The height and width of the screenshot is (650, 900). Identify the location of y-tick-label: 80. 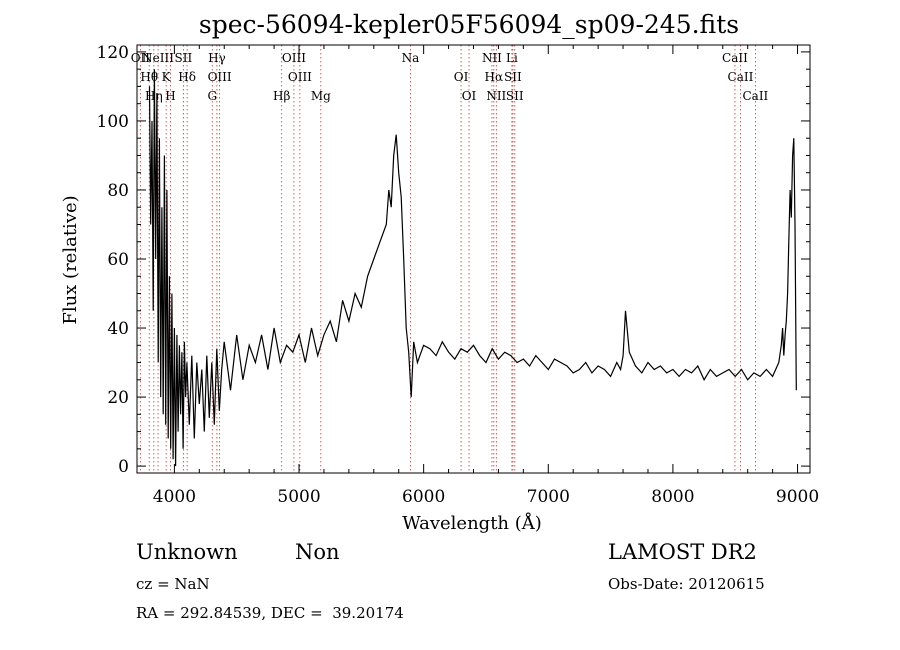
(118, 191).